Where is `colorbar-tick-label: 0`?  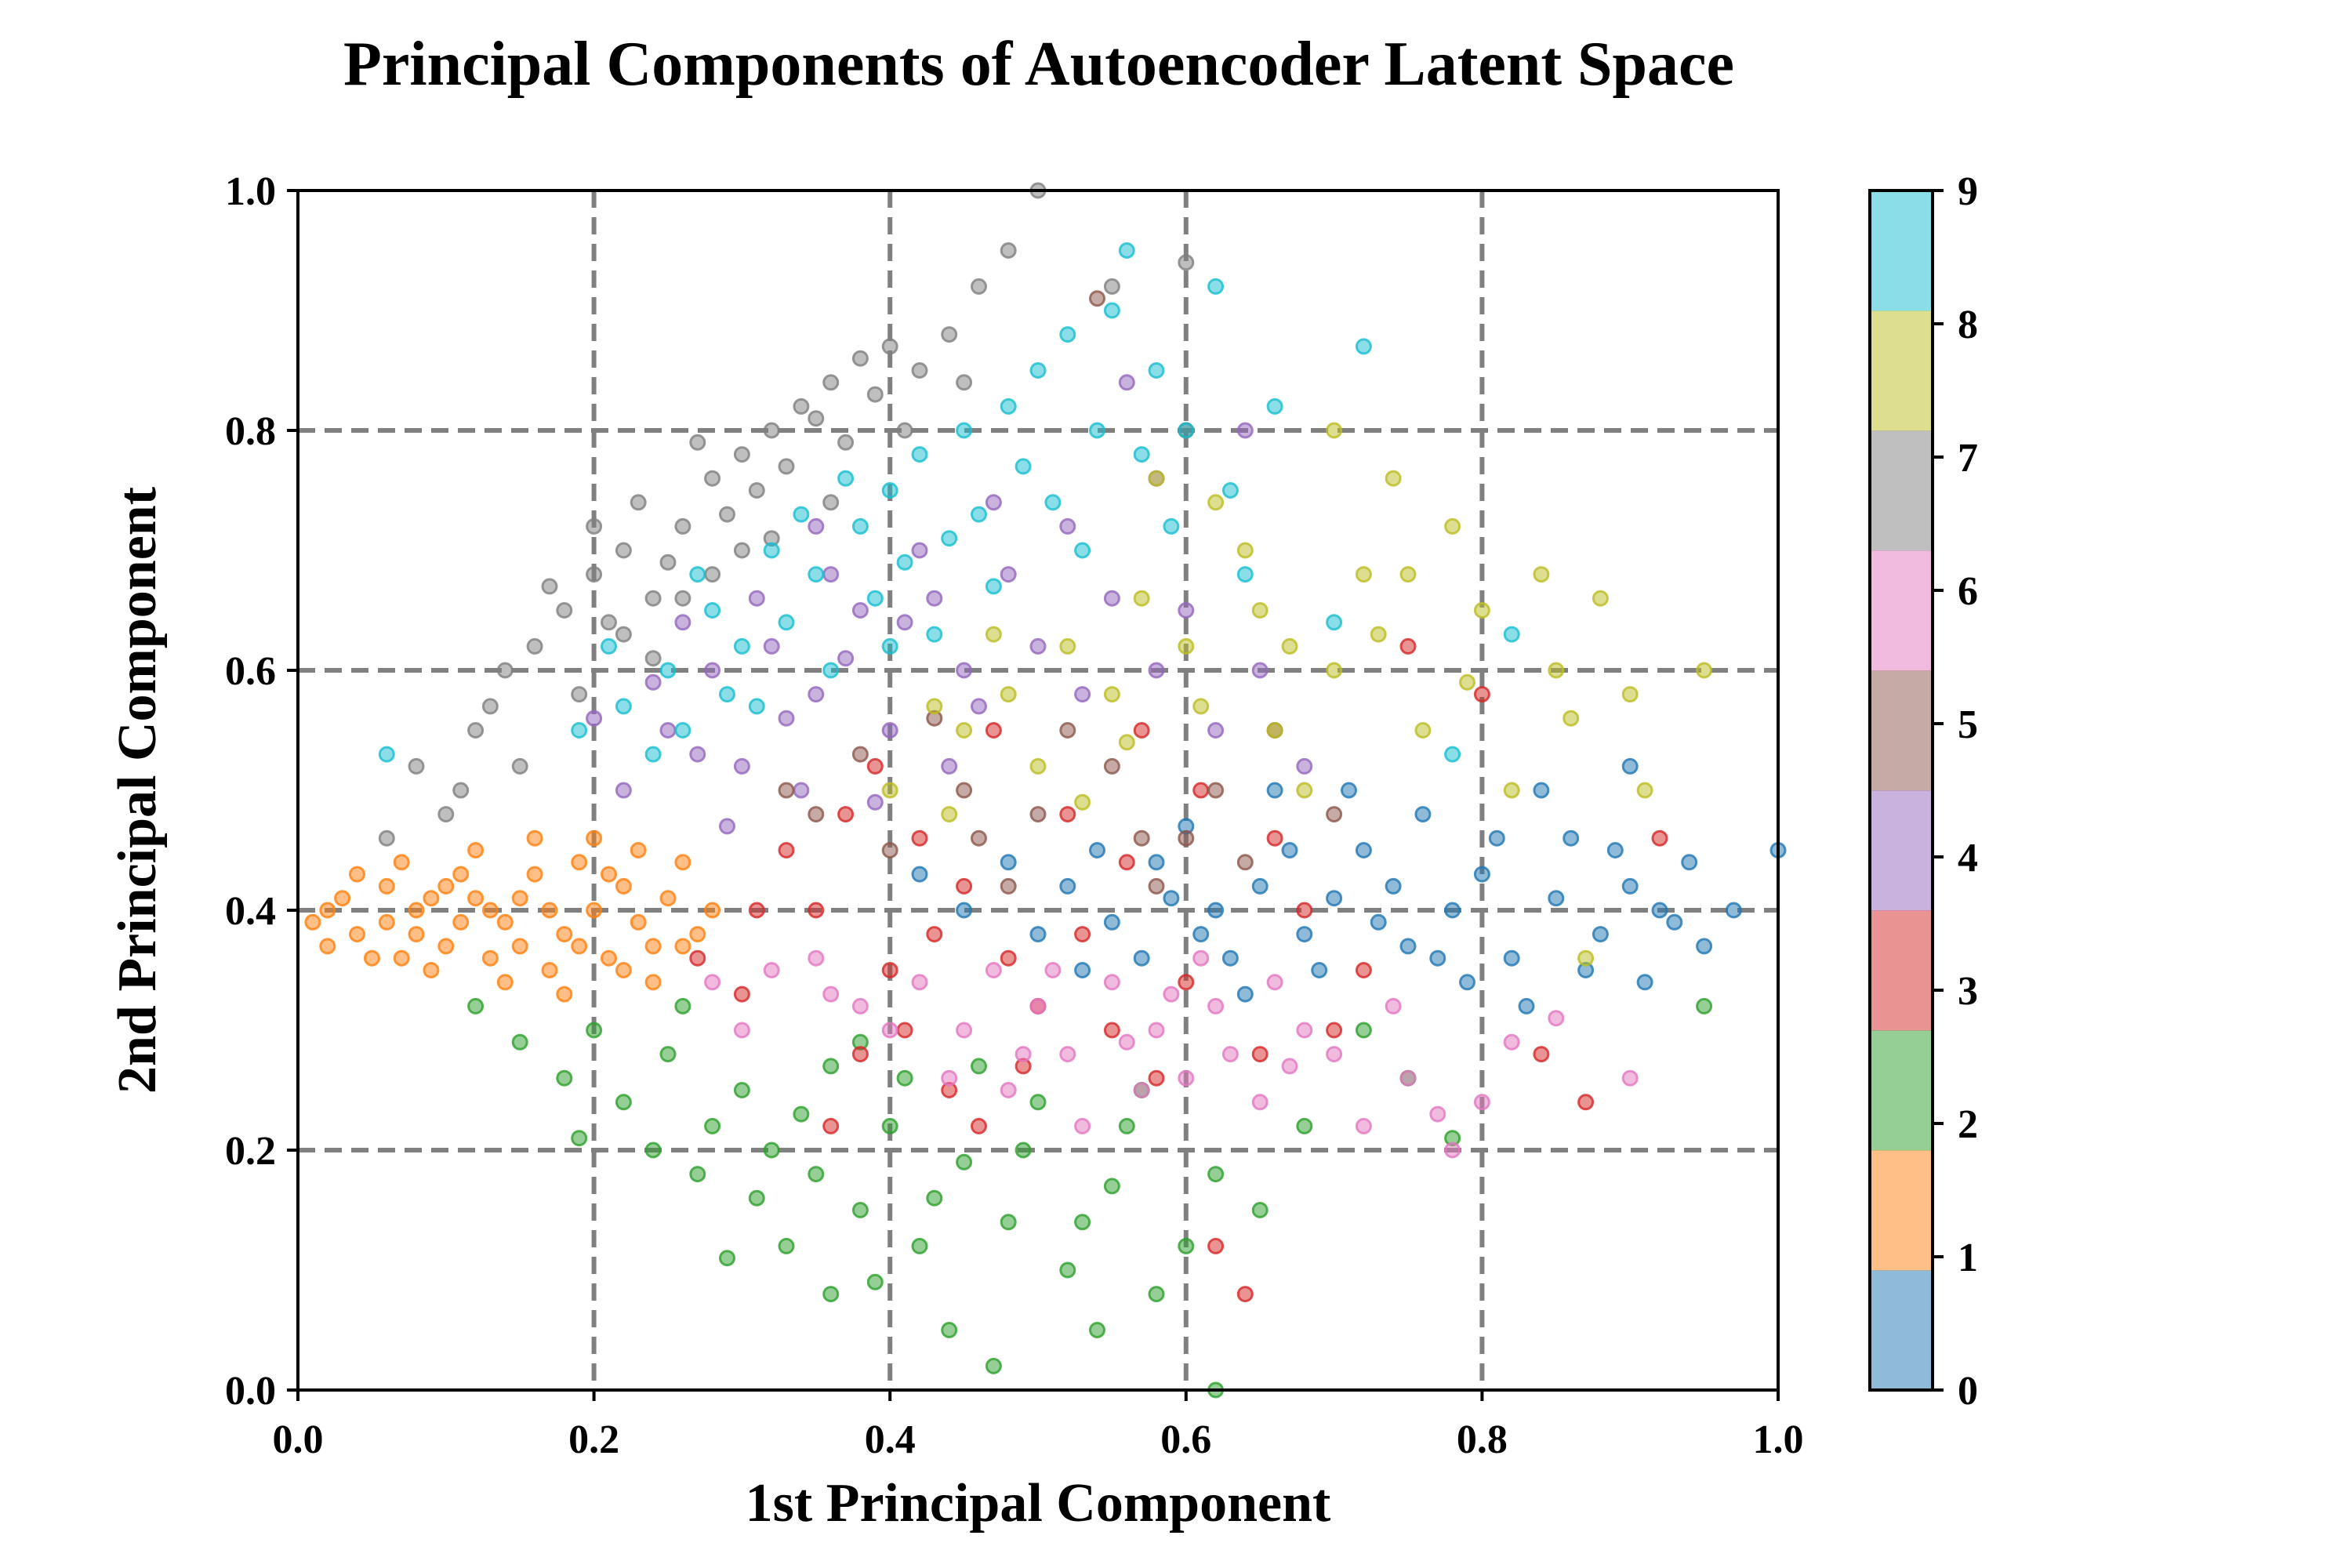 colorbar-tick-label: 0 is located at coordinates (1968, 1391).